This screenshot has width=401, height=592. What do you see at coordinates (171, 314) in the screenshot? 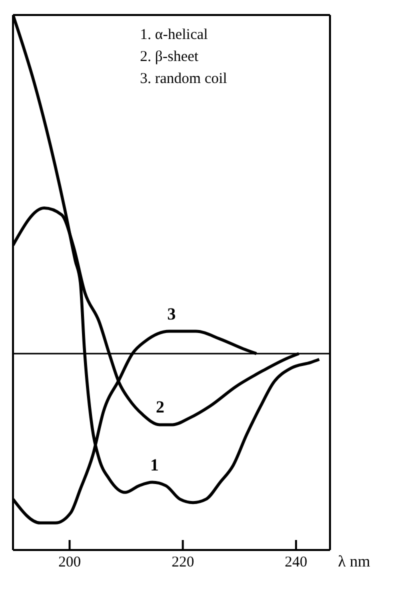
I see `annotation: 3` at bounding box center [171, 314].